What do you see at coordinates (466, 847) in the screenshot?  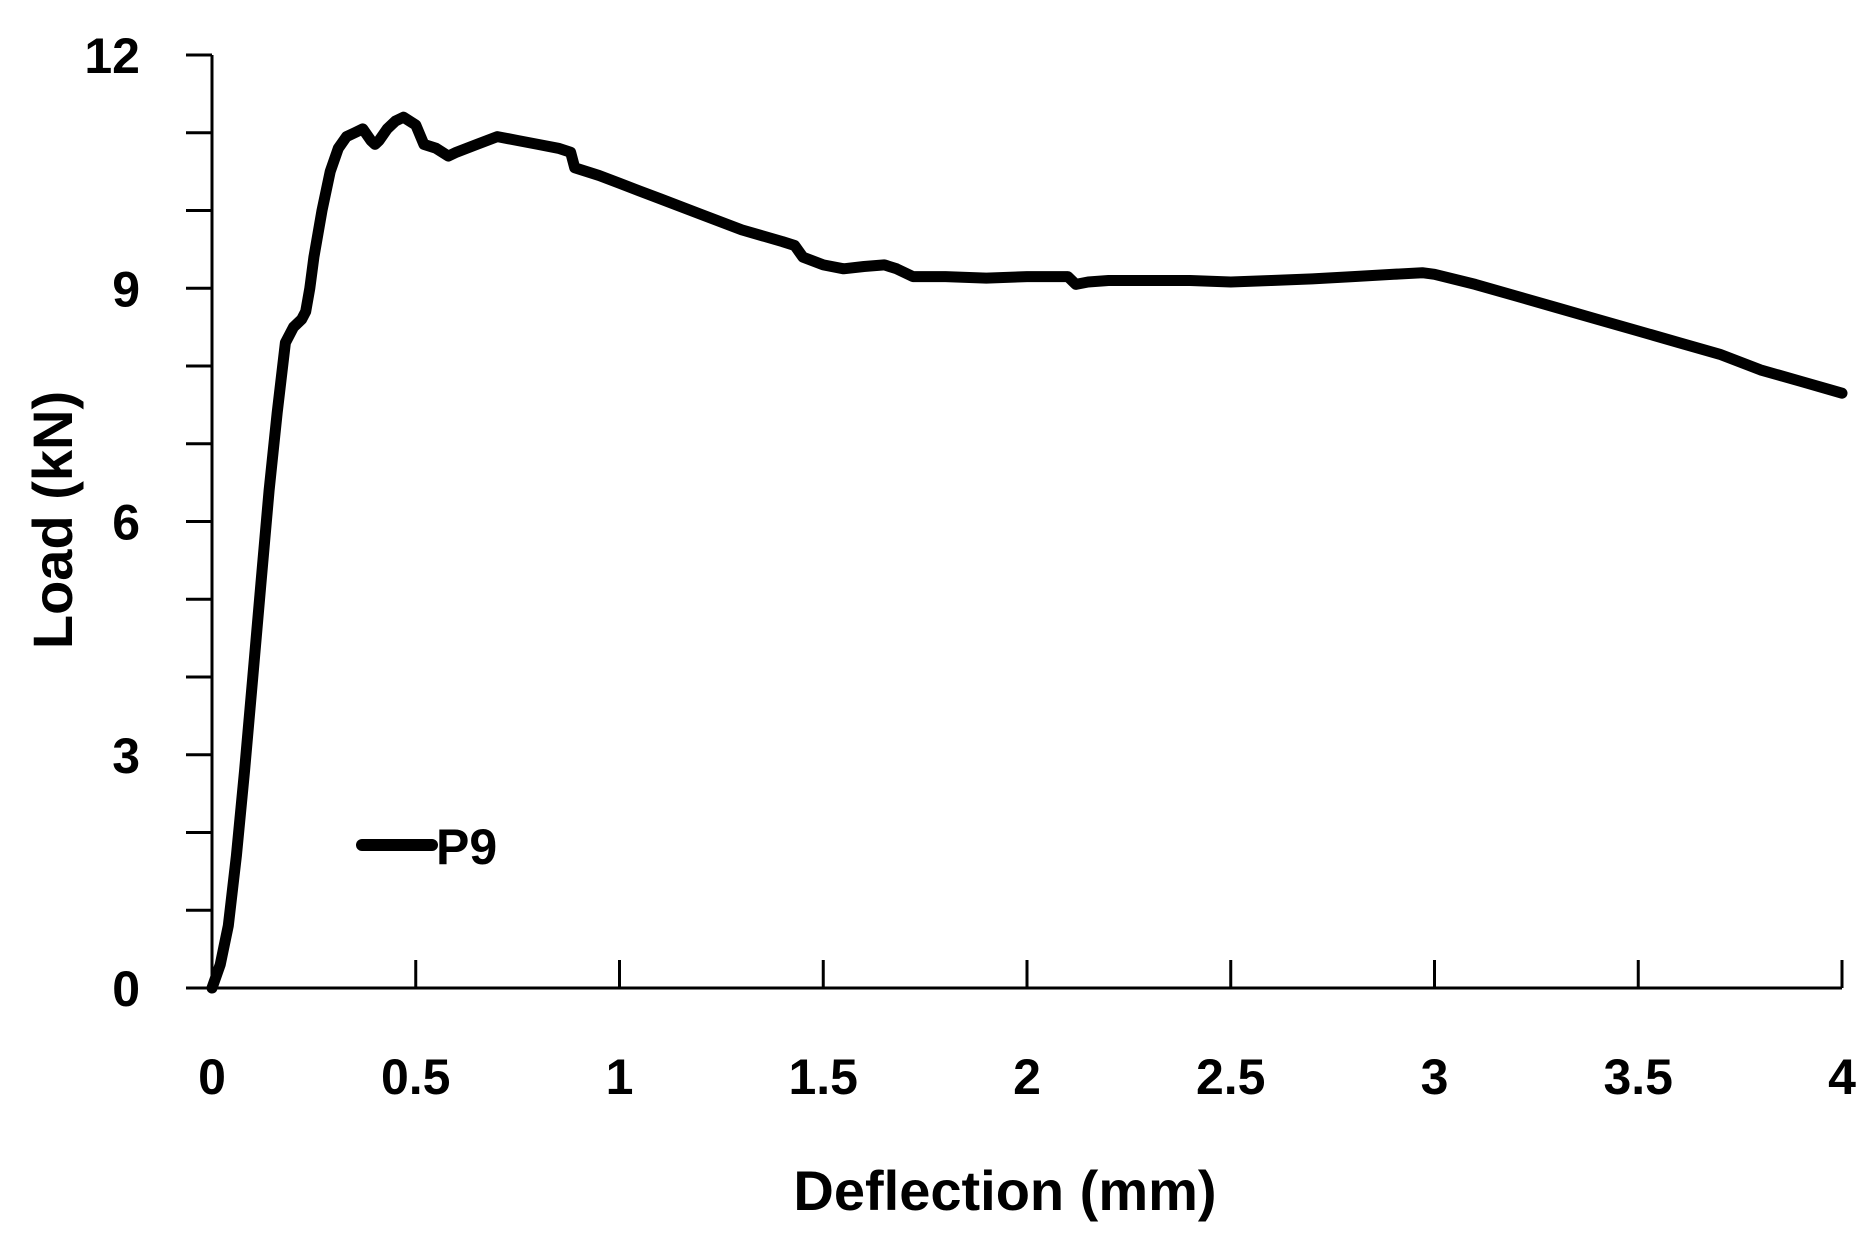 I see `legend-label-p9: P9` at bounding box center [466, 847].